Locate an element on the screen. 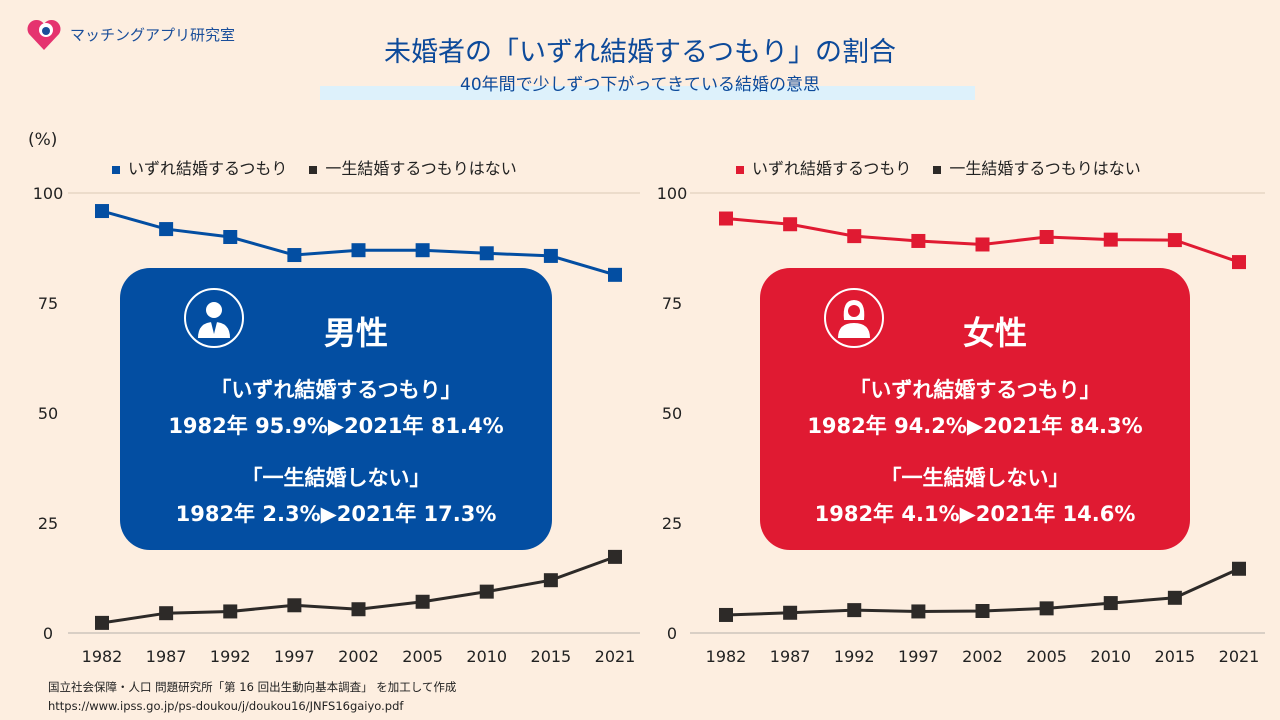 Image resolution: width=1280 pixels, height=720 pixels. legend-female: いずれ結婚するつもり 一生結婚するつもりはない is located at coordinates (938, 167).